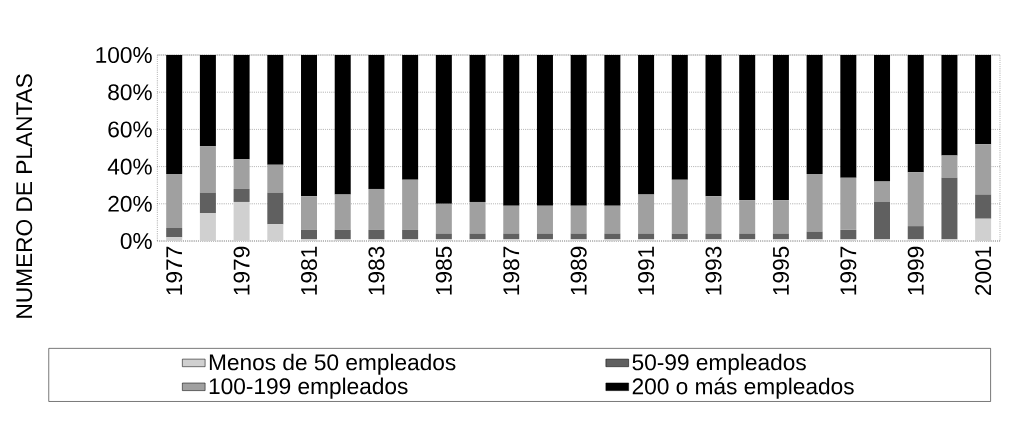 Image resolution: width=1010 pixels, height=430 pixels. I want to click on y-tick-label: 100%, so click(124, 55).